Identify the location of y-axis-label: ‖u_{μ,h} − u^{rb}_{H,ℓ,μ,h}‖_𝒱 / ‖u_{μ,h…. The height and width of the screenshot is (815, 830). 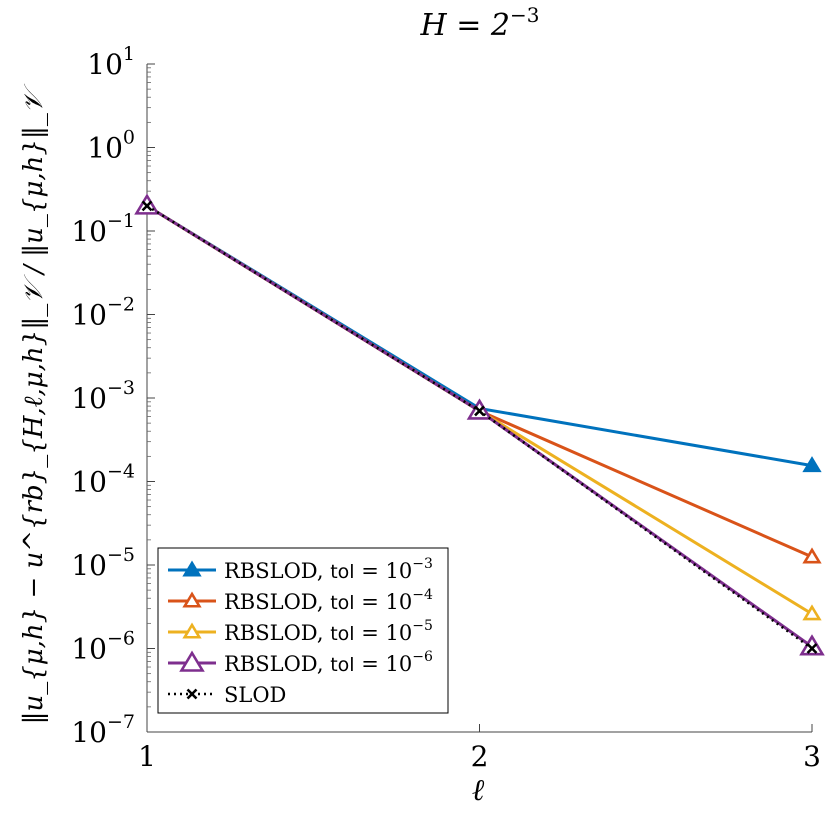
(34, 403).